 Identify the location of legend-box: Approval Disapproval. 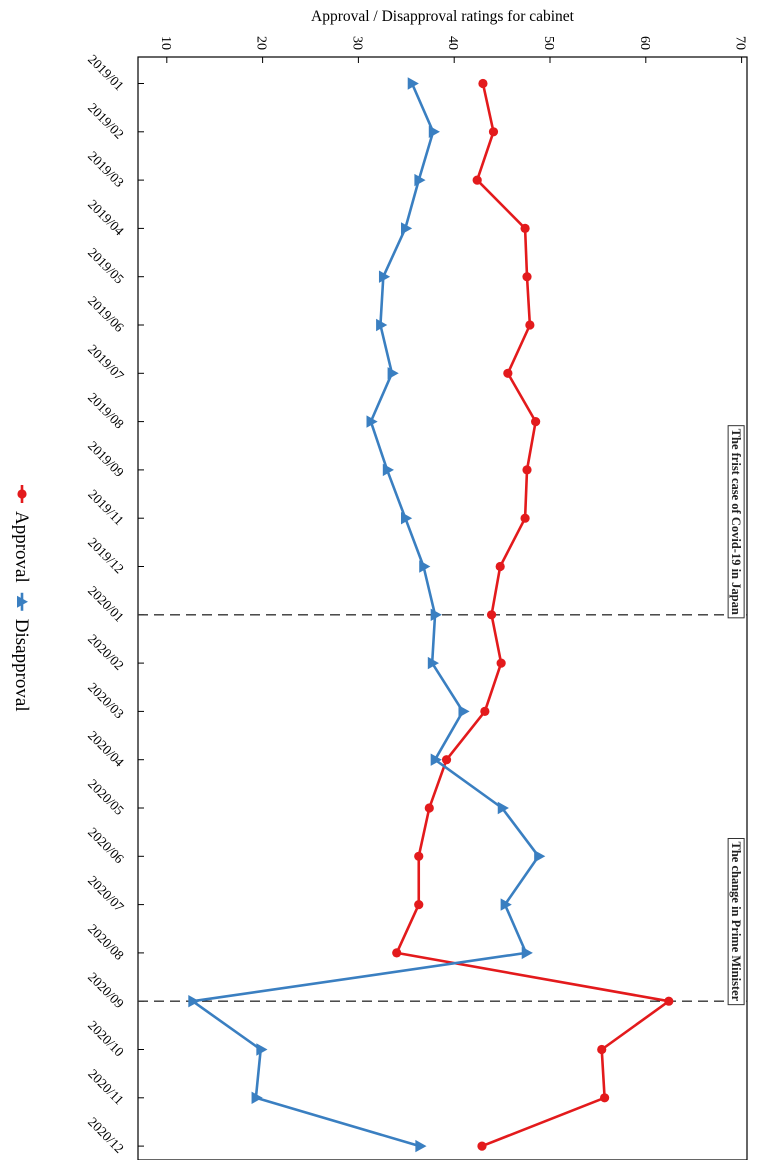
(21, 598).